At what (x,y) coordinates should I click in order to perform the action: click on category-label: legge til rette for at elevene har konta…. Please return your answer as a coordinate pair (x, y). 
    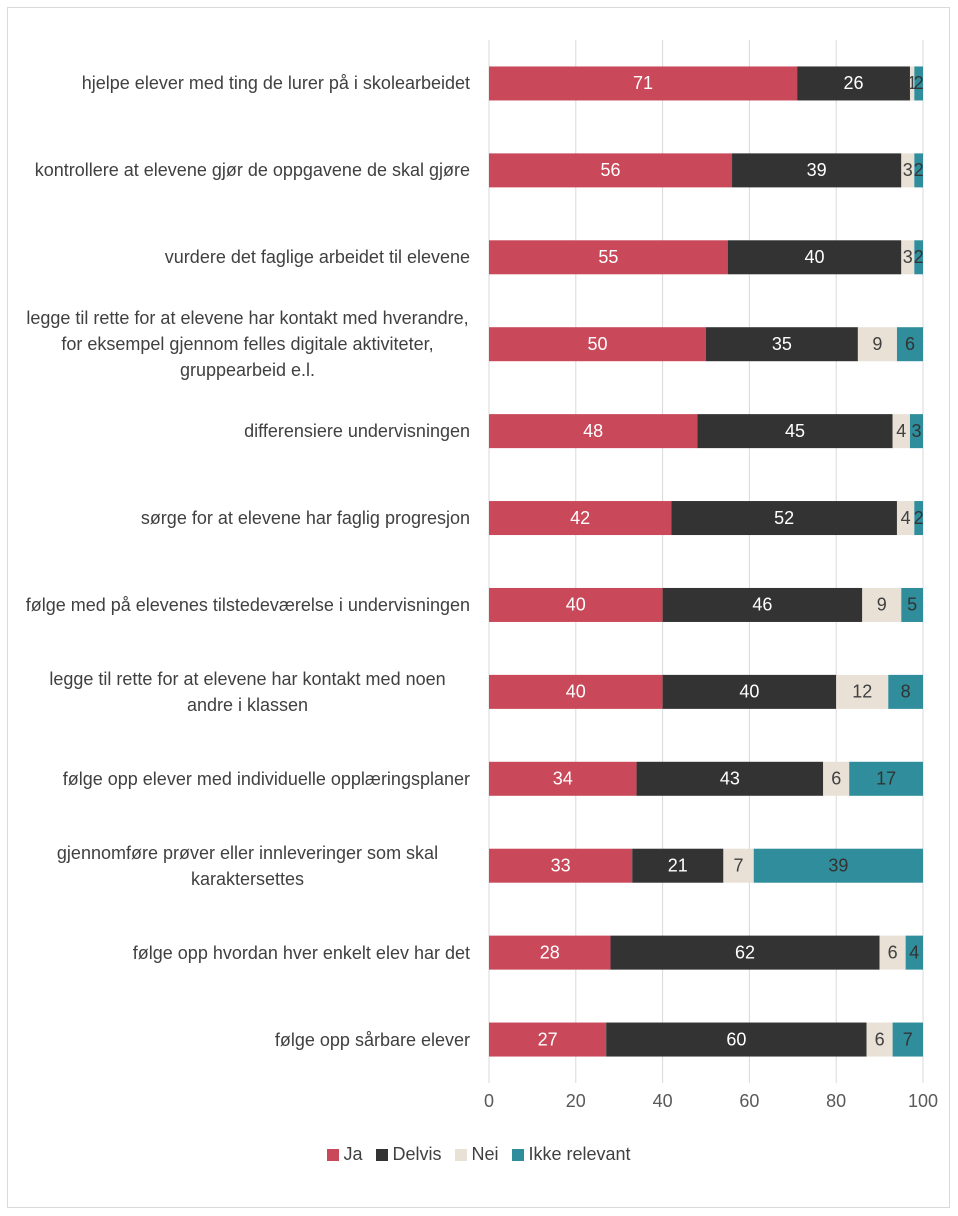
    Looking at the image, I should click on (247, 692).